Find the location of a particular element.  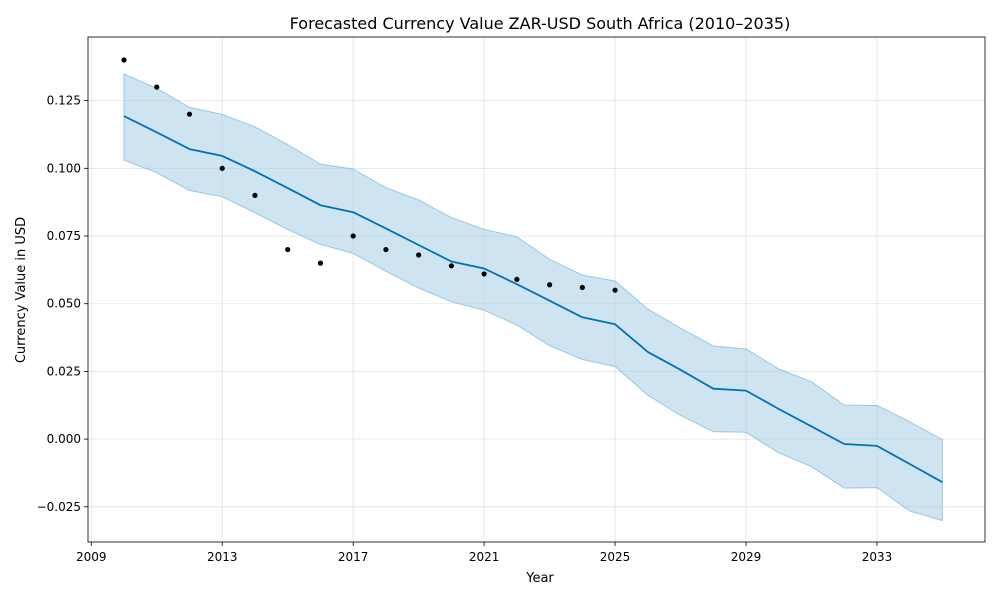

x-tick-label: 2025 is located at coordinates (615, 557).